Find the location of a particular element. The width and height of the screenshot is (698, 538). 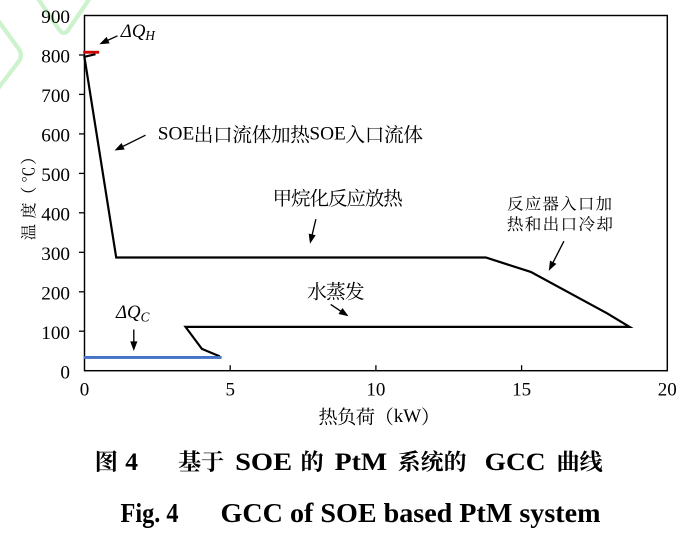

svg-text: 400 is located at coordinates (55, 214).